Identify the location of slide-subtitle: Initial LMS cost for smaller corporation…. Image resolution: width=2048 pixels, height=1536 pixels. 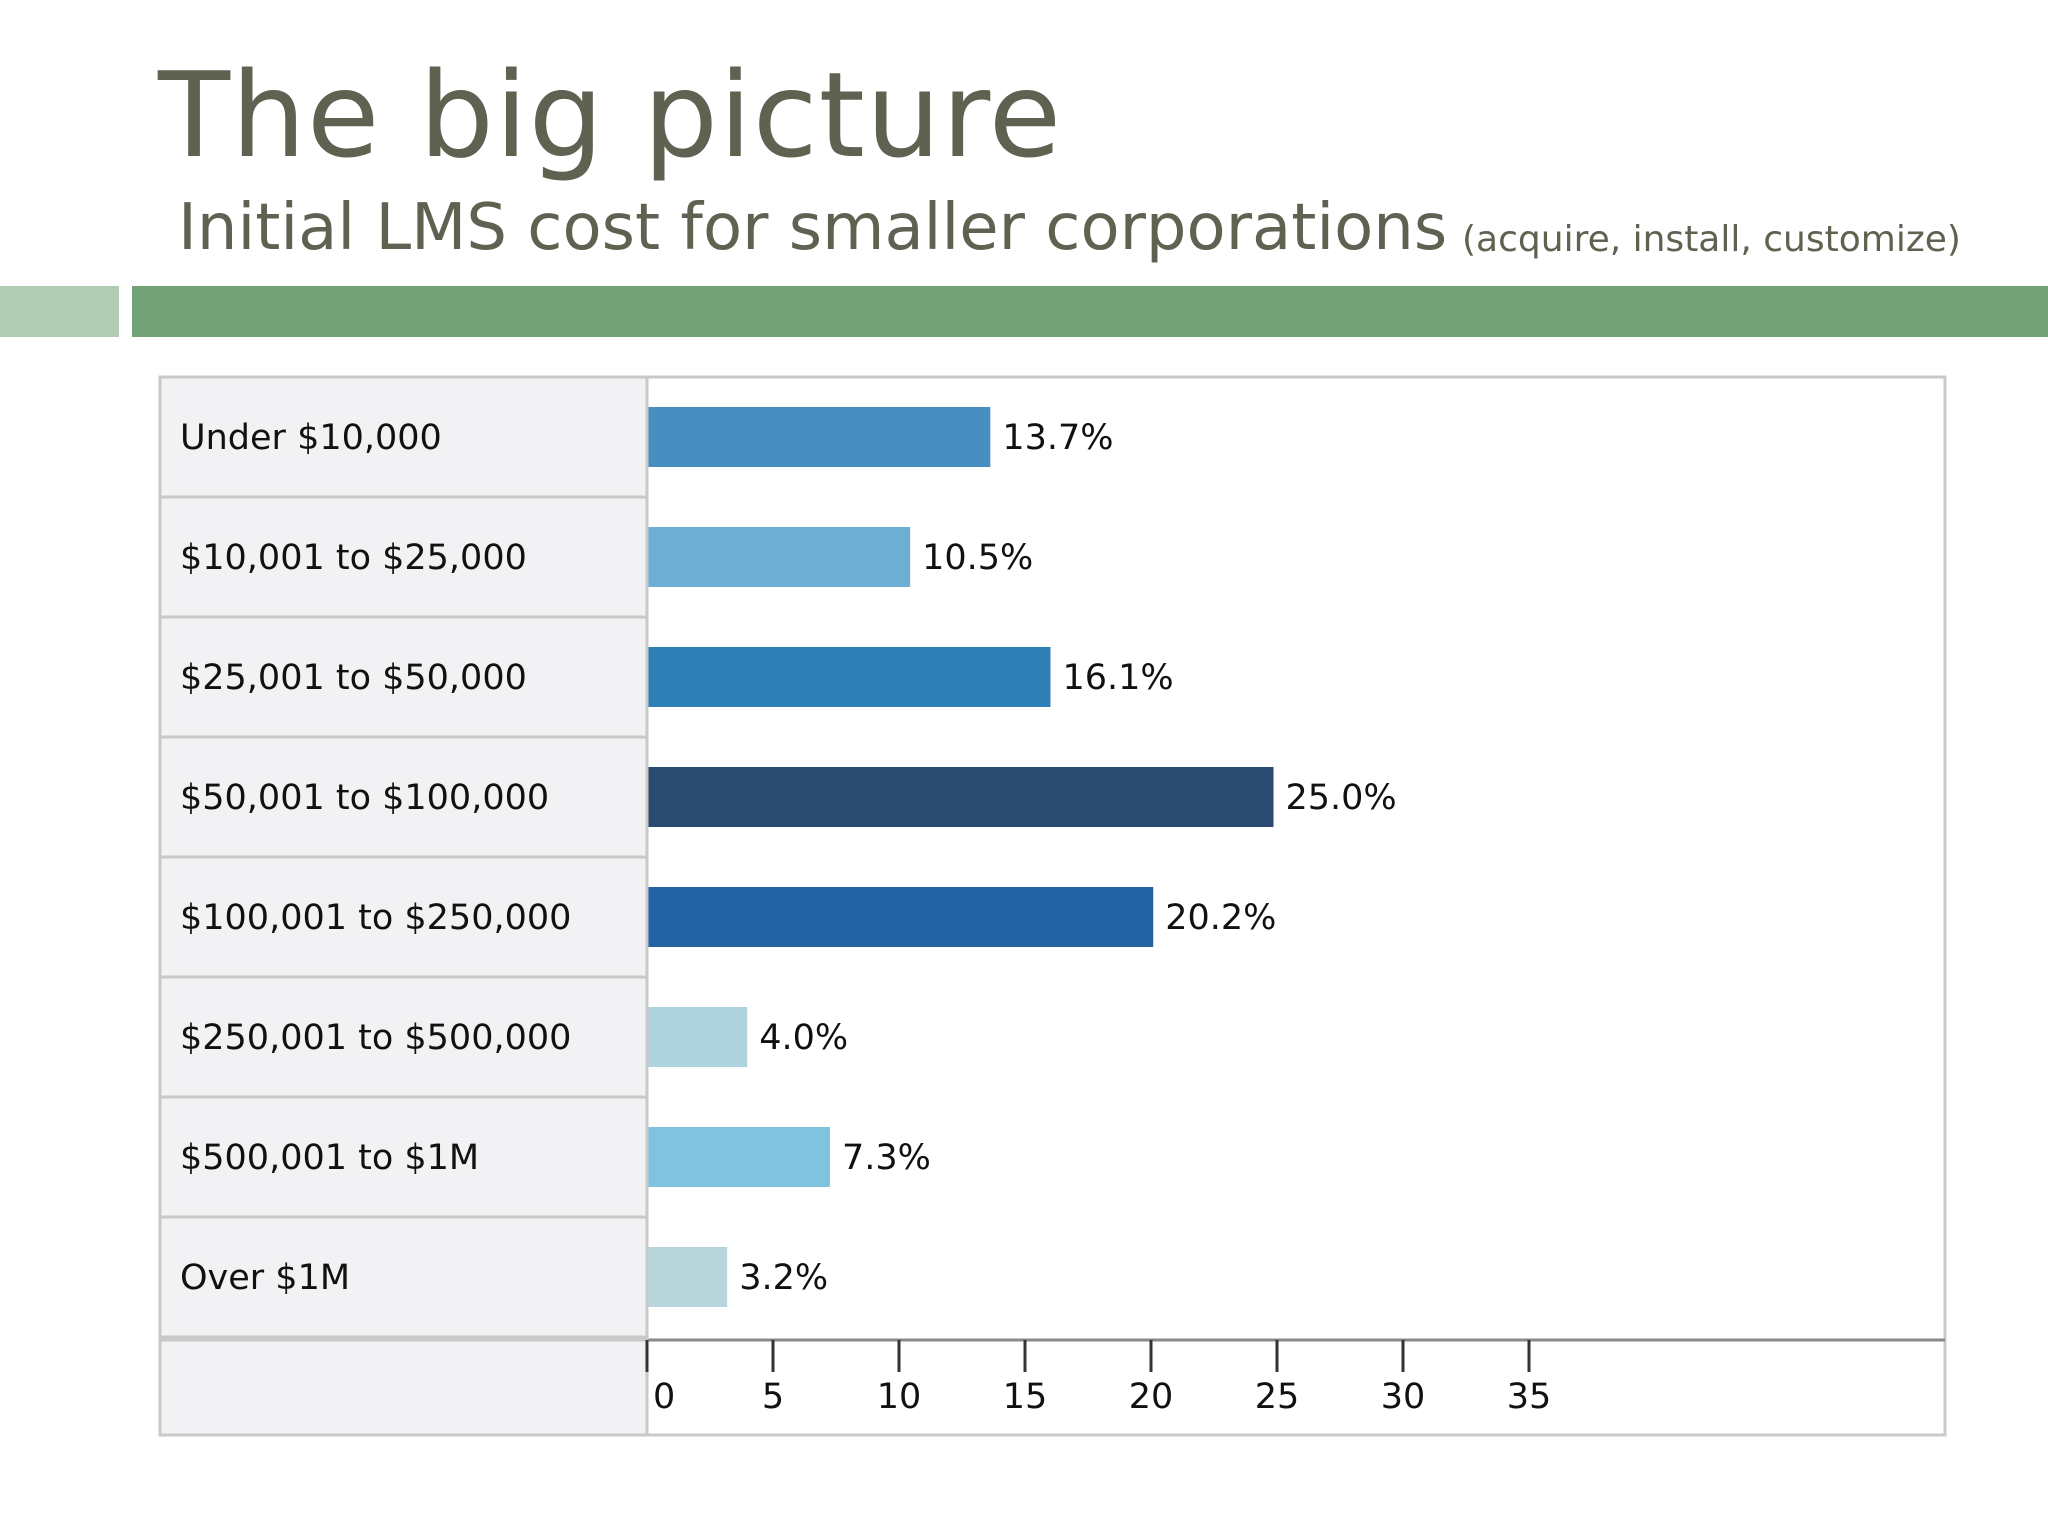
(813, 228).